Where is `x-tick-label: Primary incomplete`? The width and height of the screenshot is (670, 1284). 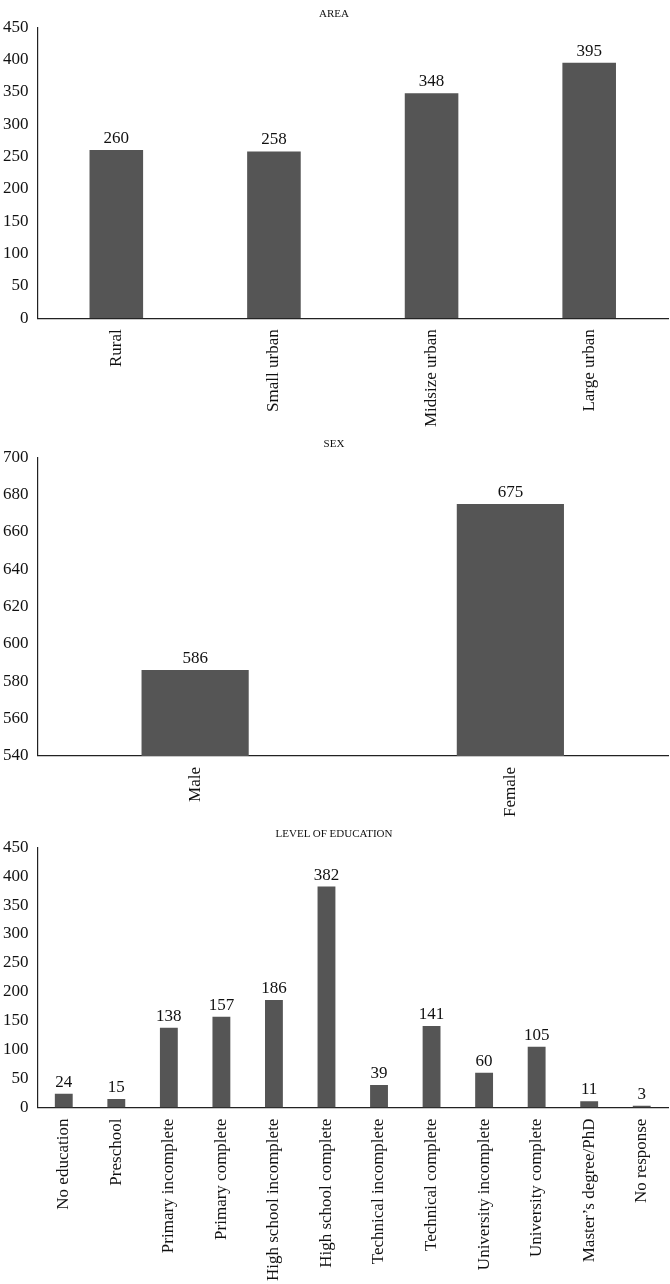 x-tick-label: Primary incomplete is located at coordinates (168, 1186).